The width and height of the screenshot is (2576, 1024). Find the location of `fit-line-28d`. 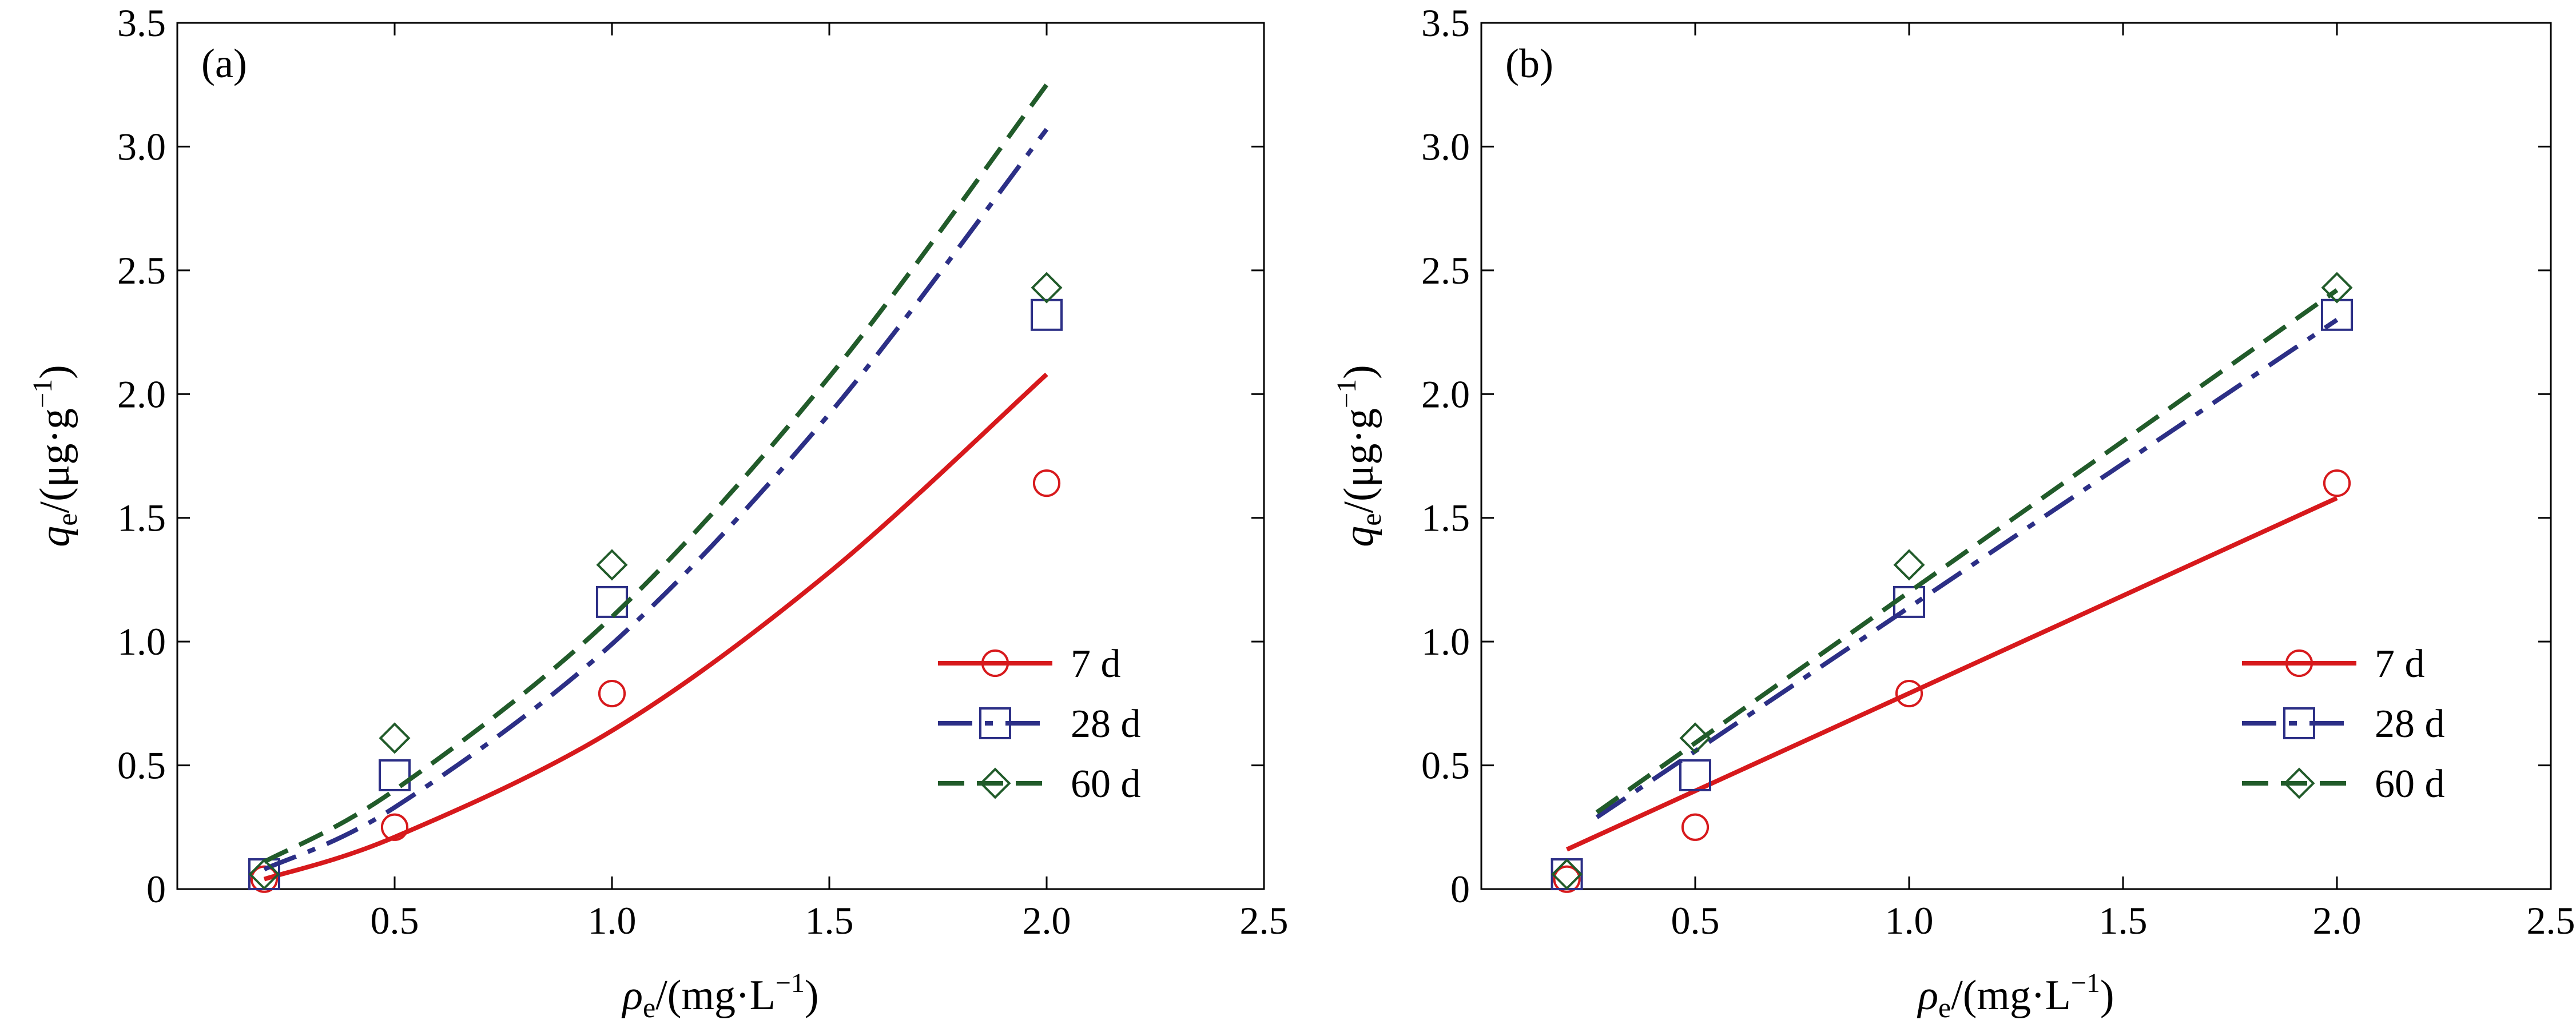

fit-line-28d is located at coordinates (1967, 568).